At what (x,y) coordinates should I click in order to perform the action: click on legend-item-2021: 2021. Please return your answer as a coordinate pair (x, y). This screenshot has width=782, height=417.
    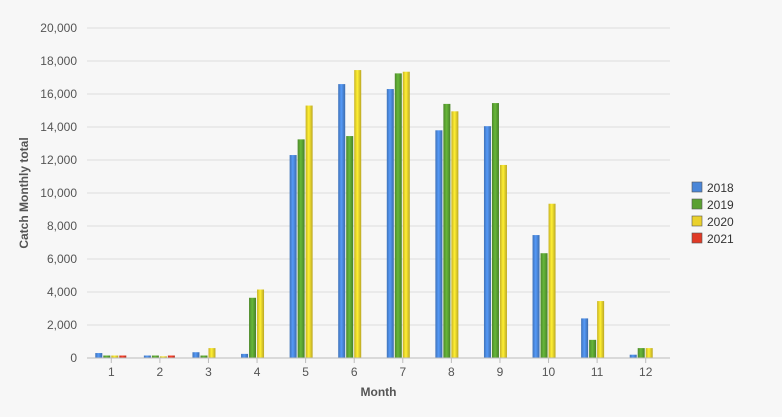
    Looking at the image, I should click on (712, 239).